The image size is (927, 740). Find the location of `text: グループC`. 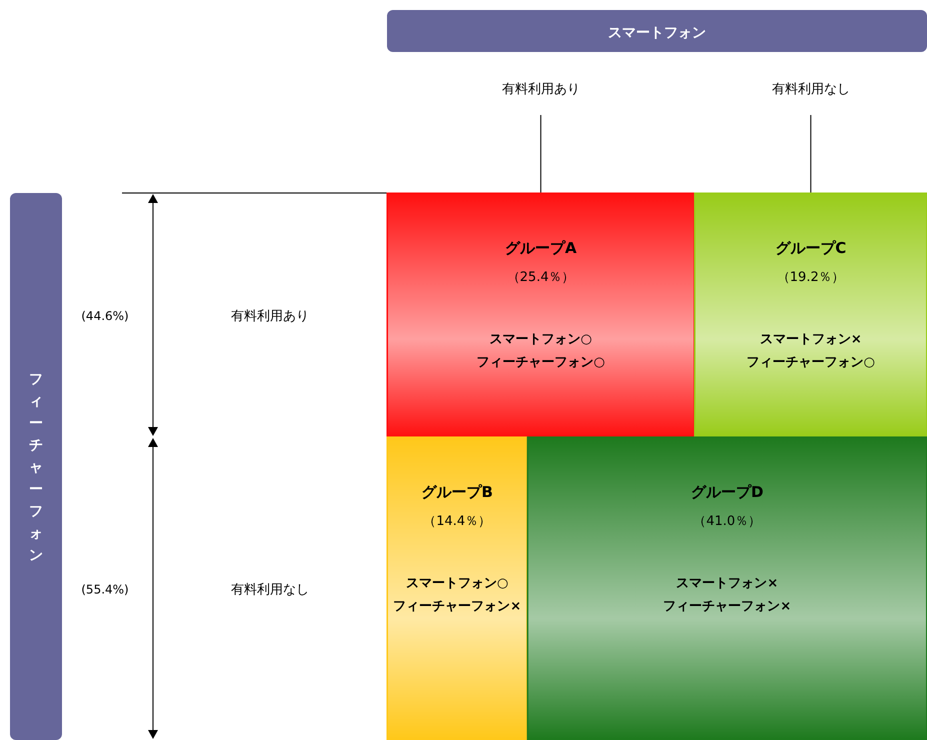

text: グループC is located at coordinates (810, 248).